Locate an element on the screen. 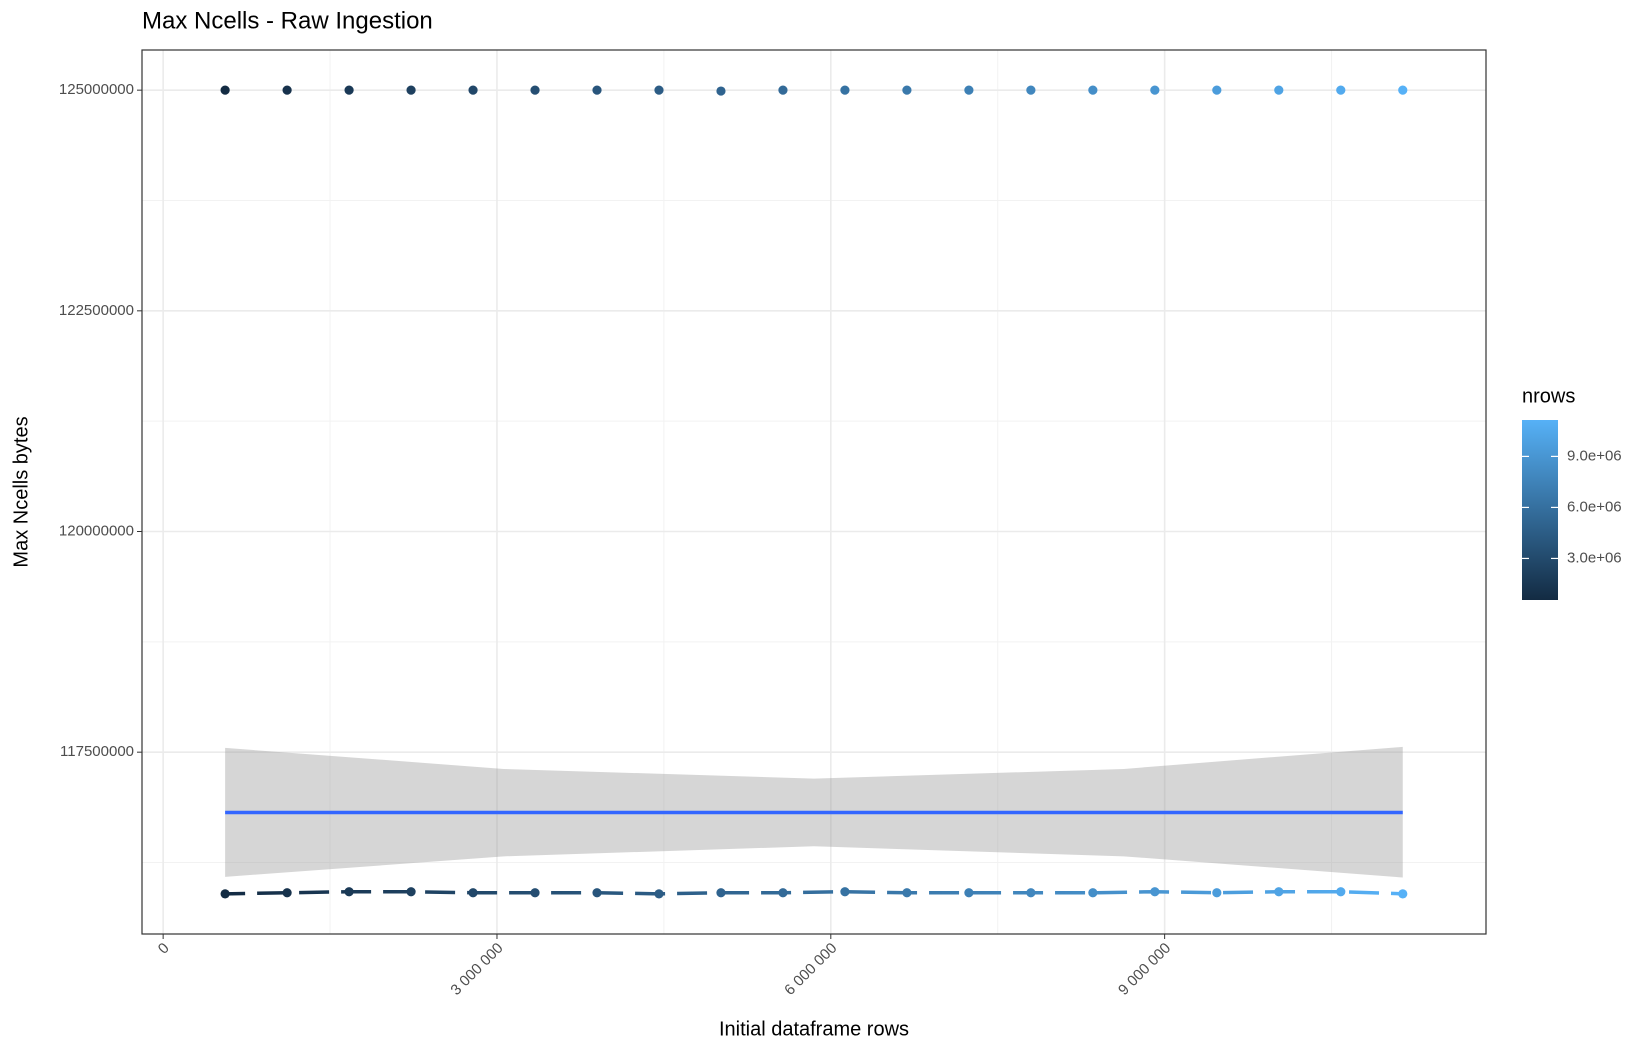 Image resolution: width=1650 pixels, height=1050 pixels. y-axis-title: Max Ncells bytes is located at coordinates (21, 491).